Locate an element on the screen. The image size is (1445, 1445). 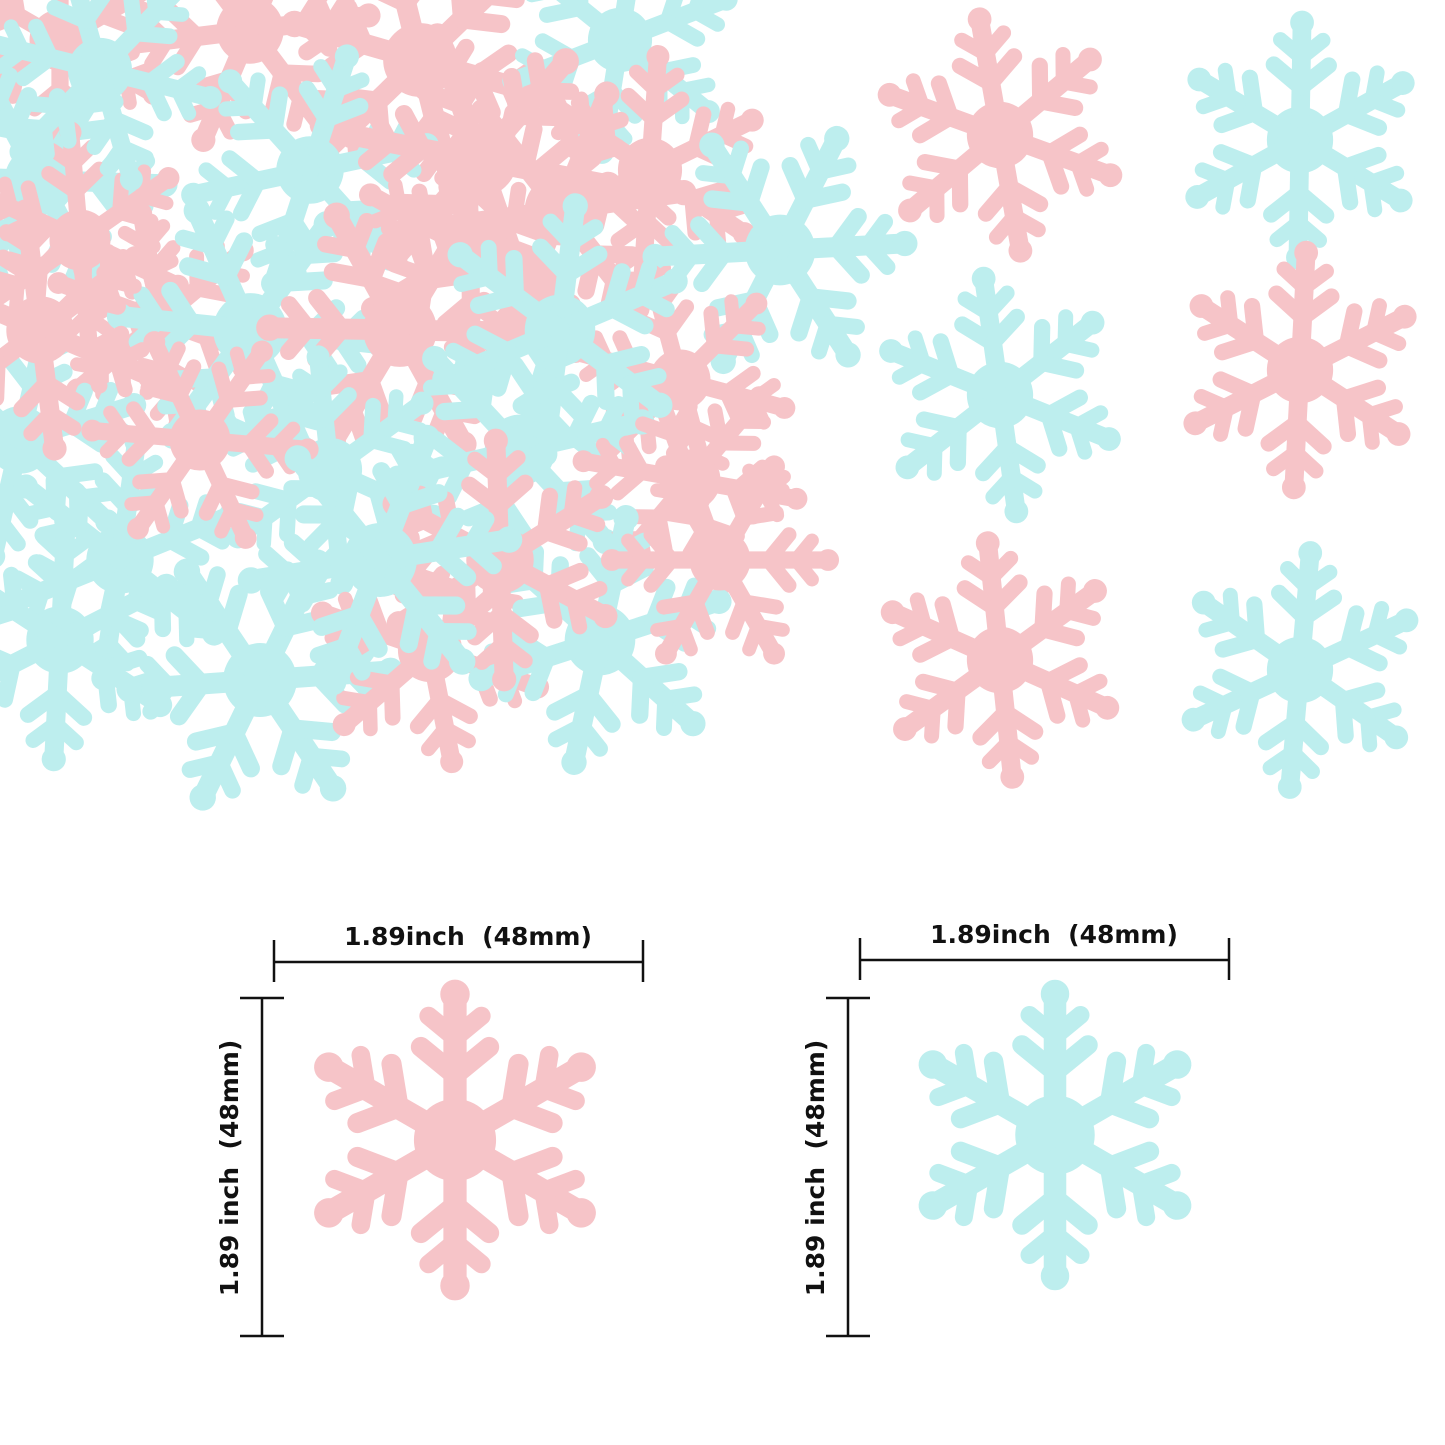
pink-dimension is located at coordinates (442, 1139).